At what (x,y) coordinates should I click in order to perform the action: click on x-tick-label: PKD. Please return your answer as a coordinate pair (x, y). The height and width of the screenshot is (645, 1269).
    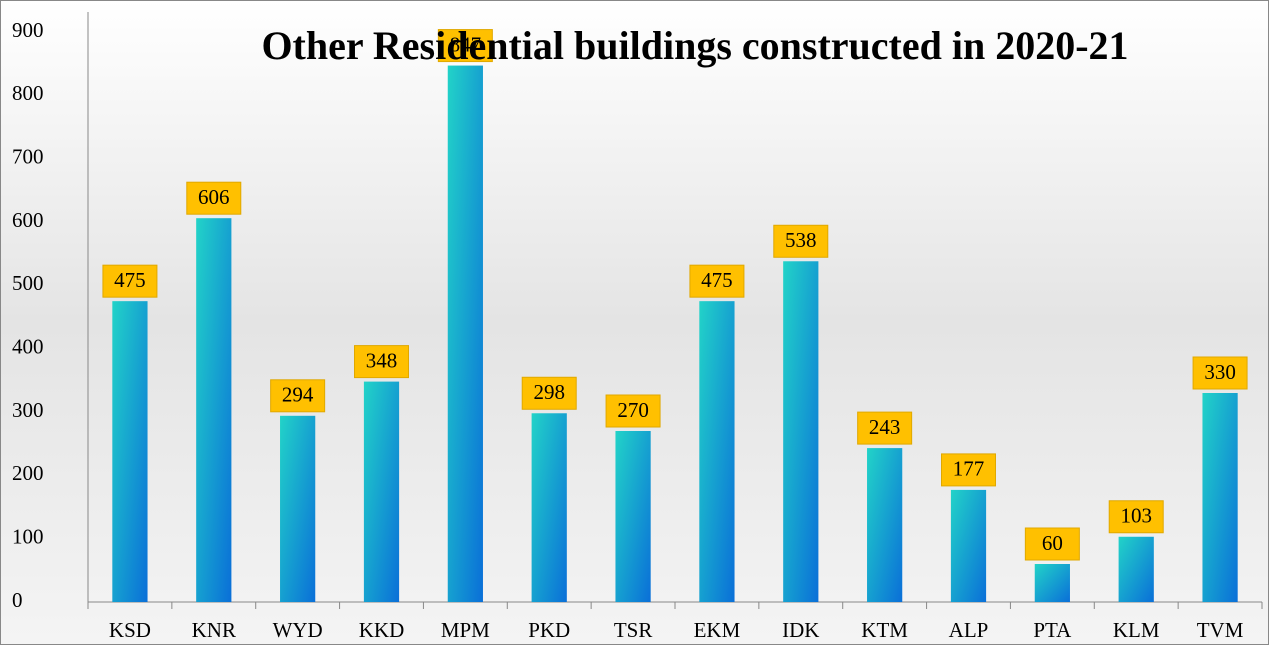
    Looking at the image, I should click on (549, 630).